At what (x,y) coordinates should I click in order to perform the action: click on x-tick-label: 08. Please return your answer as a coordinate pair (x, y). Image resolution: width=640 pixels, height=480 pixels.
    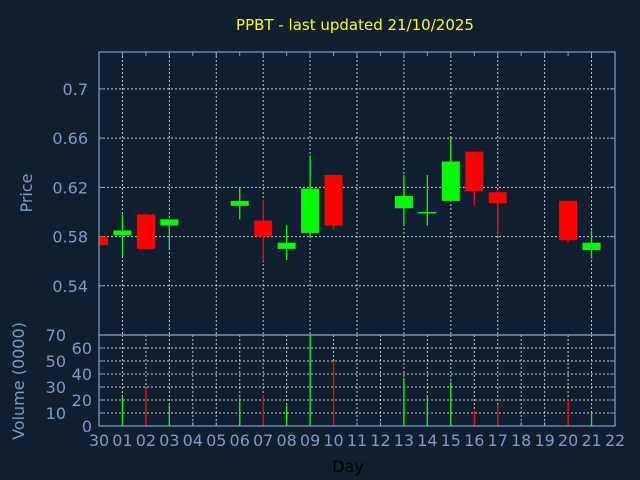
    Looking at the image, I should click on (286, 440).